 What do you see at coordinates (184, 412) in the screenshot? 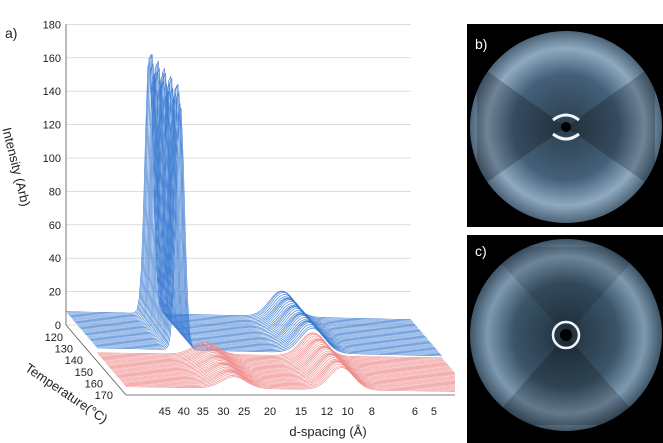
I see `x-tick-label: 40` at bounding box center [184, 412].